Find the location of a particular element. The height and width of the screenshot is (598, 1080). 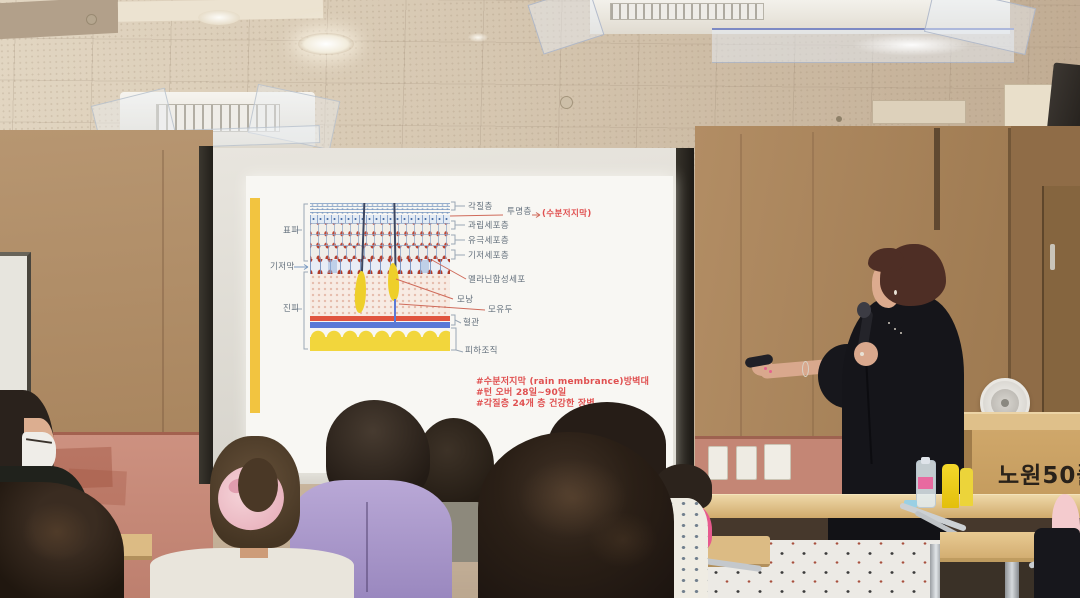

diagram-label-basement-membrane: 기저막 is located at coordinates (282, 267).